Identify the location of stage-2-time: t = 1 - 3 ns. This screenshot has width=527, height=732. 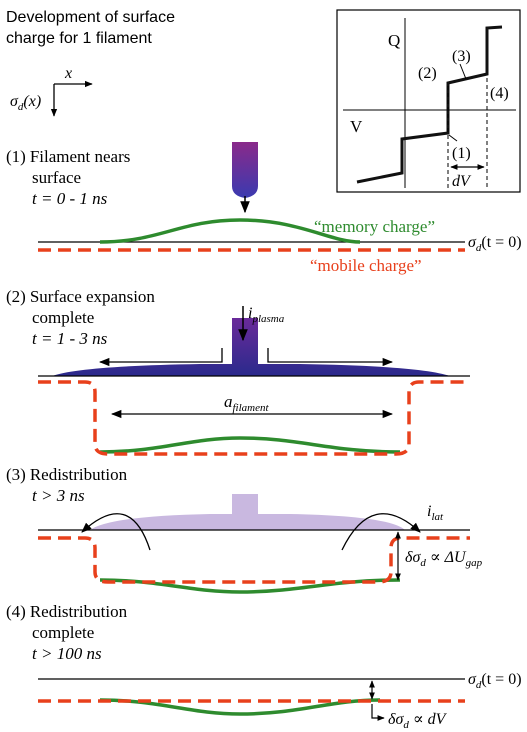
(70, 338).